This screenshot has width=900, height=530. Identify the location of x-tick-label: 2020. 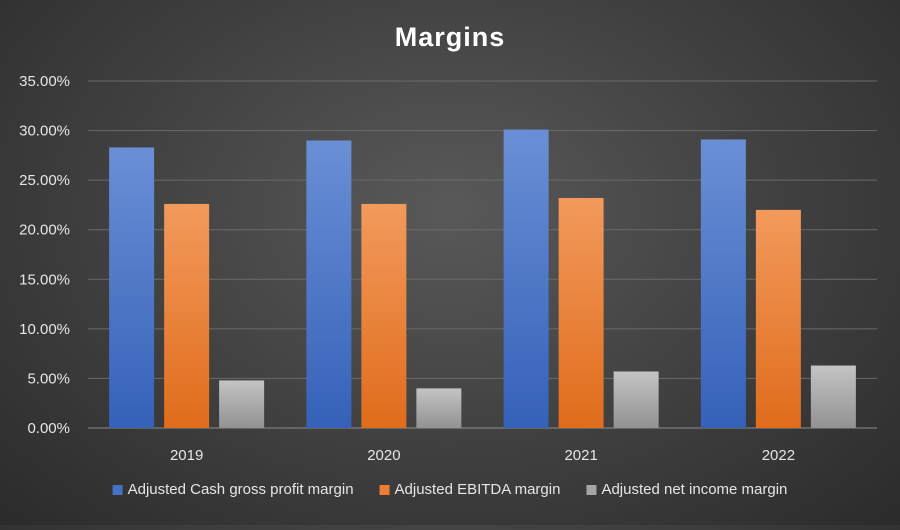
(383, 455).